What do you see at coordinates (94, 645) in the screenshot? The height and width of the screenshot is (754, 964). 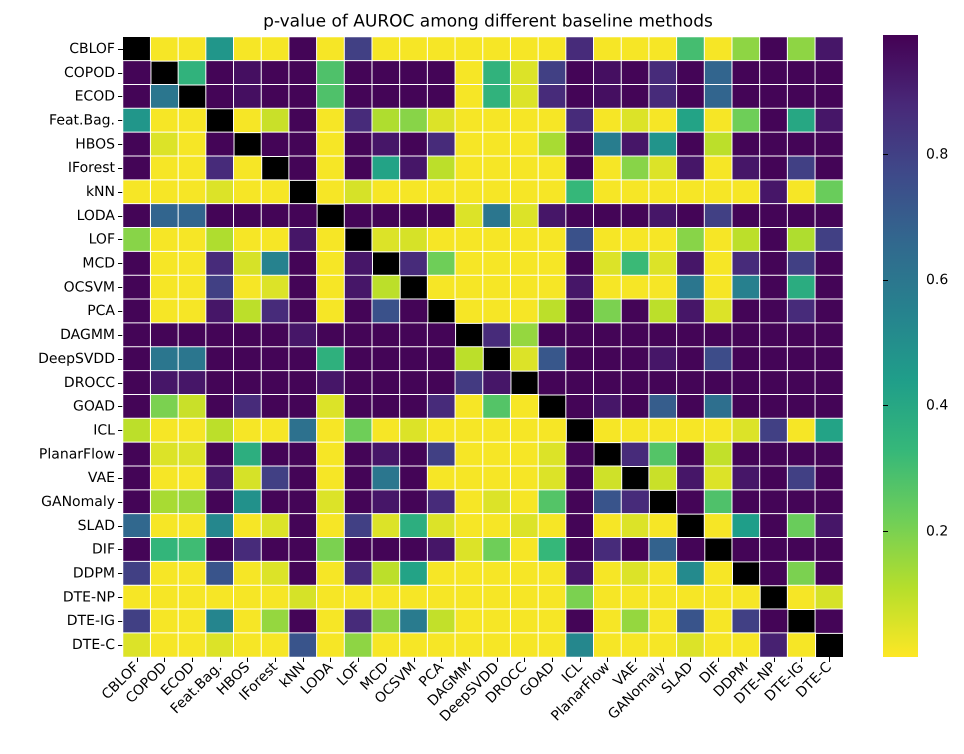 I see `y-tick-label: DTE-C` at bounding box center [94, 645].